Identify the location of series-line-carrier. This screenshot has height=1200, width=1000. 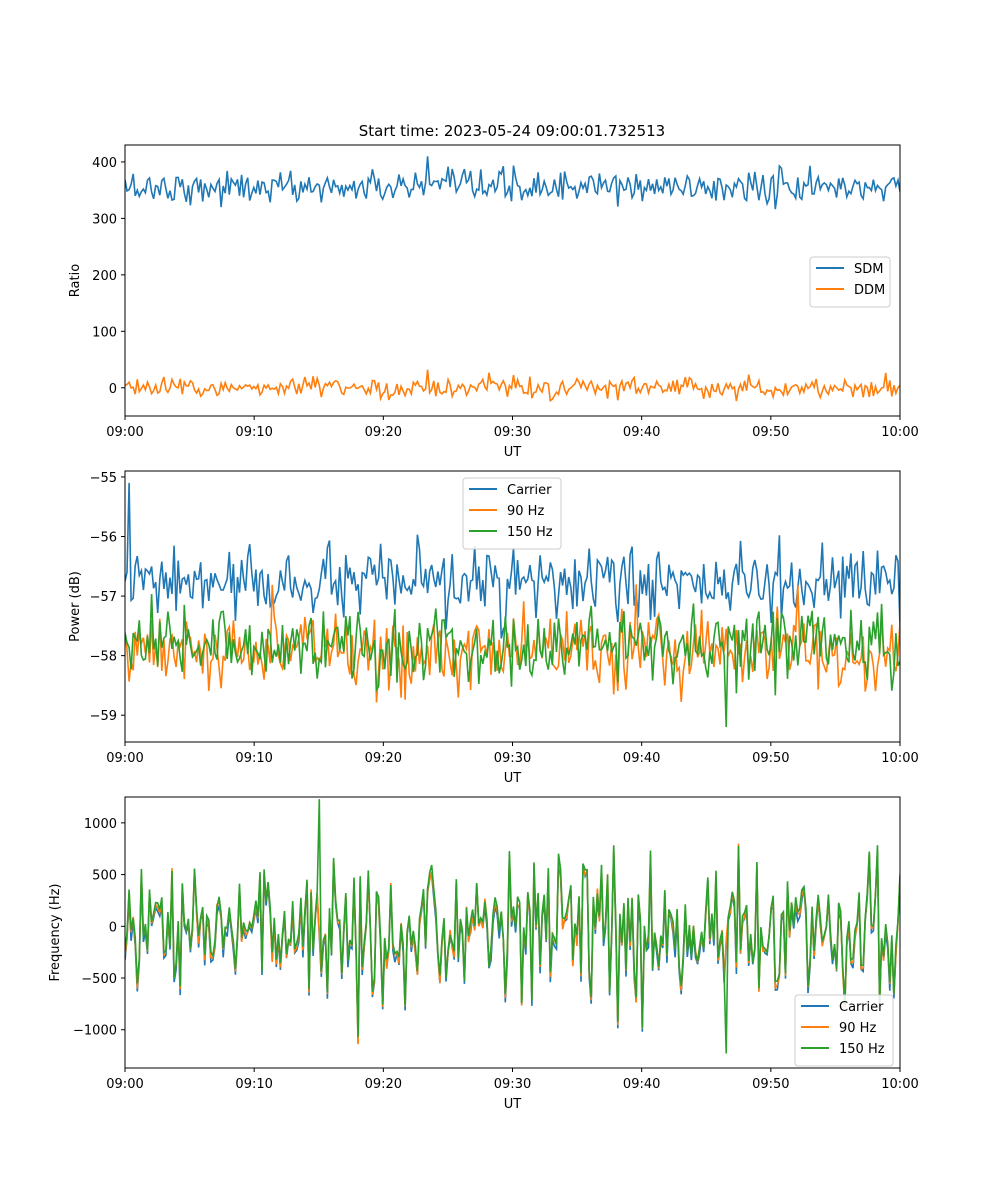
(512, 560).